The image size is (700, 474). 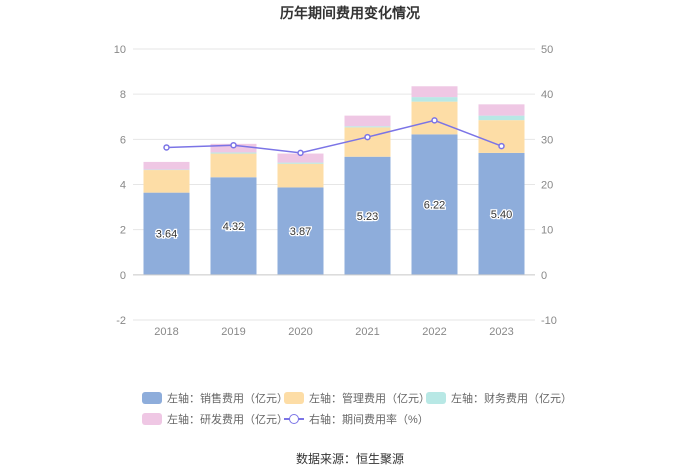 What do you see at coordinates (547, 231) in the screenshot?
I see `right-axis-tick: 10` at bounding box center [547, 231].